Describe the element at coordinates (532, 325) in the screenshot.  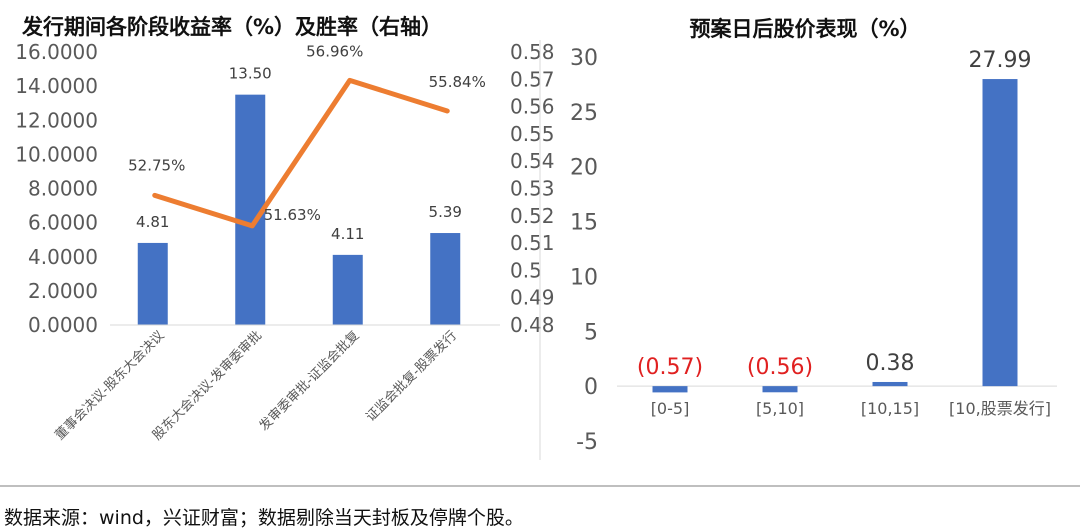
I see `right-y-tick-label: 0.48` at that location.